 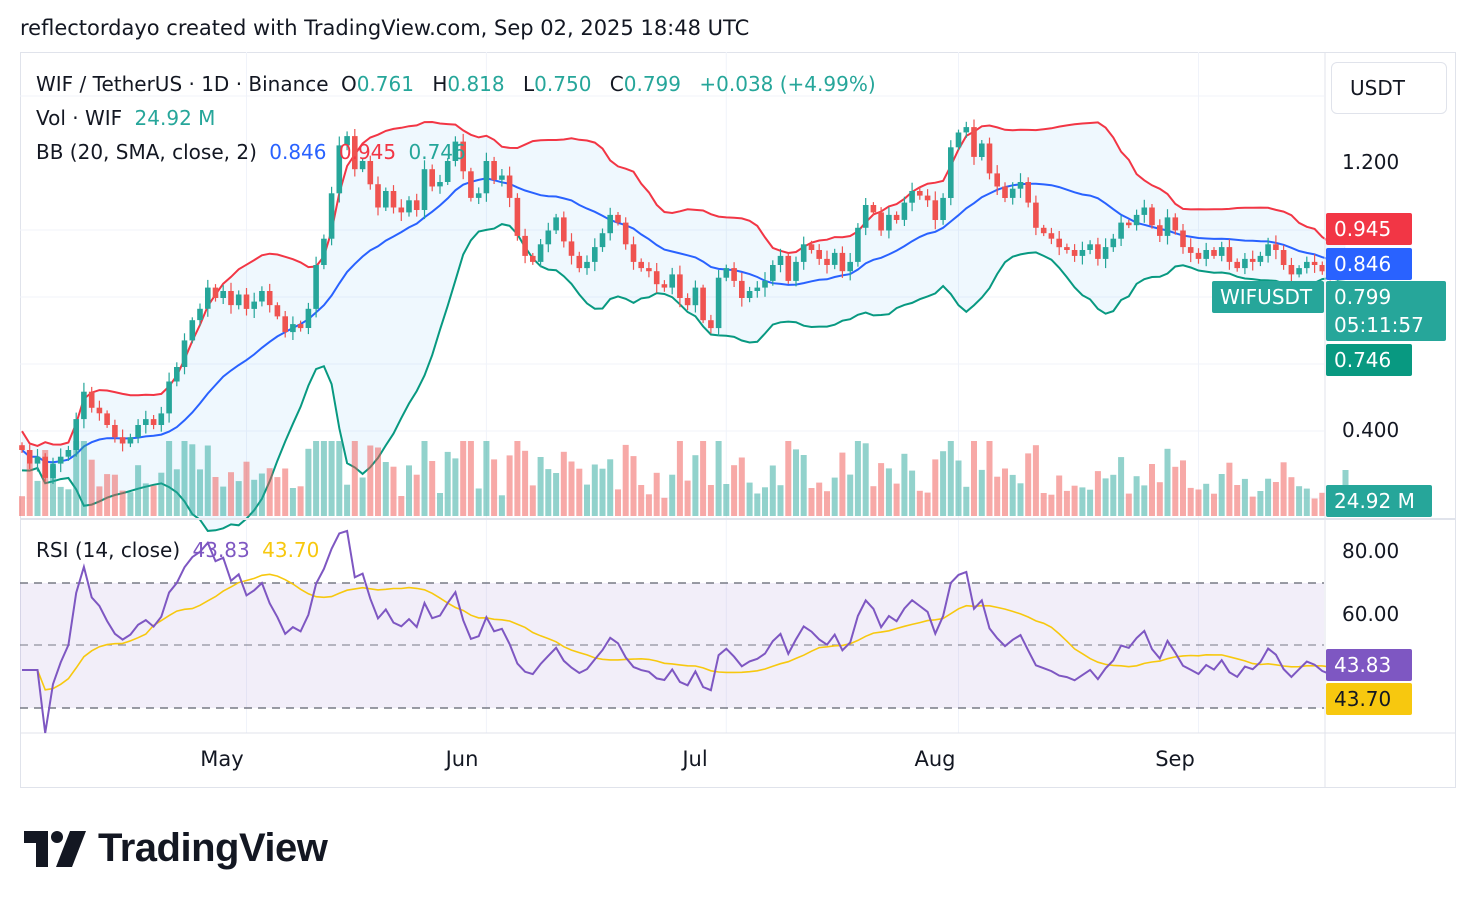 I want to click on tradingview-logo-icon, so click(x=55, y=848).